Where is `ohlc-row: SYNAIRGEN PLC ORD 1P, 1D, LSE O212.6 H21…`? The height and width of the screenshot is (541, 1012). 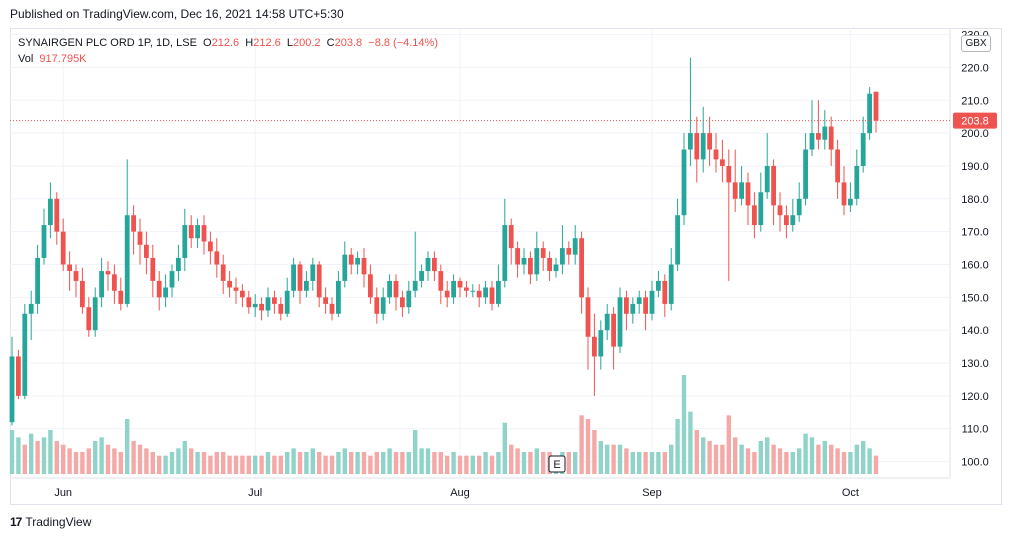
ohlc-row: SYNAIRGEN PLC ORD 1P, 1D, LSE O212.6 H21… is located at coordinates (228, 43).